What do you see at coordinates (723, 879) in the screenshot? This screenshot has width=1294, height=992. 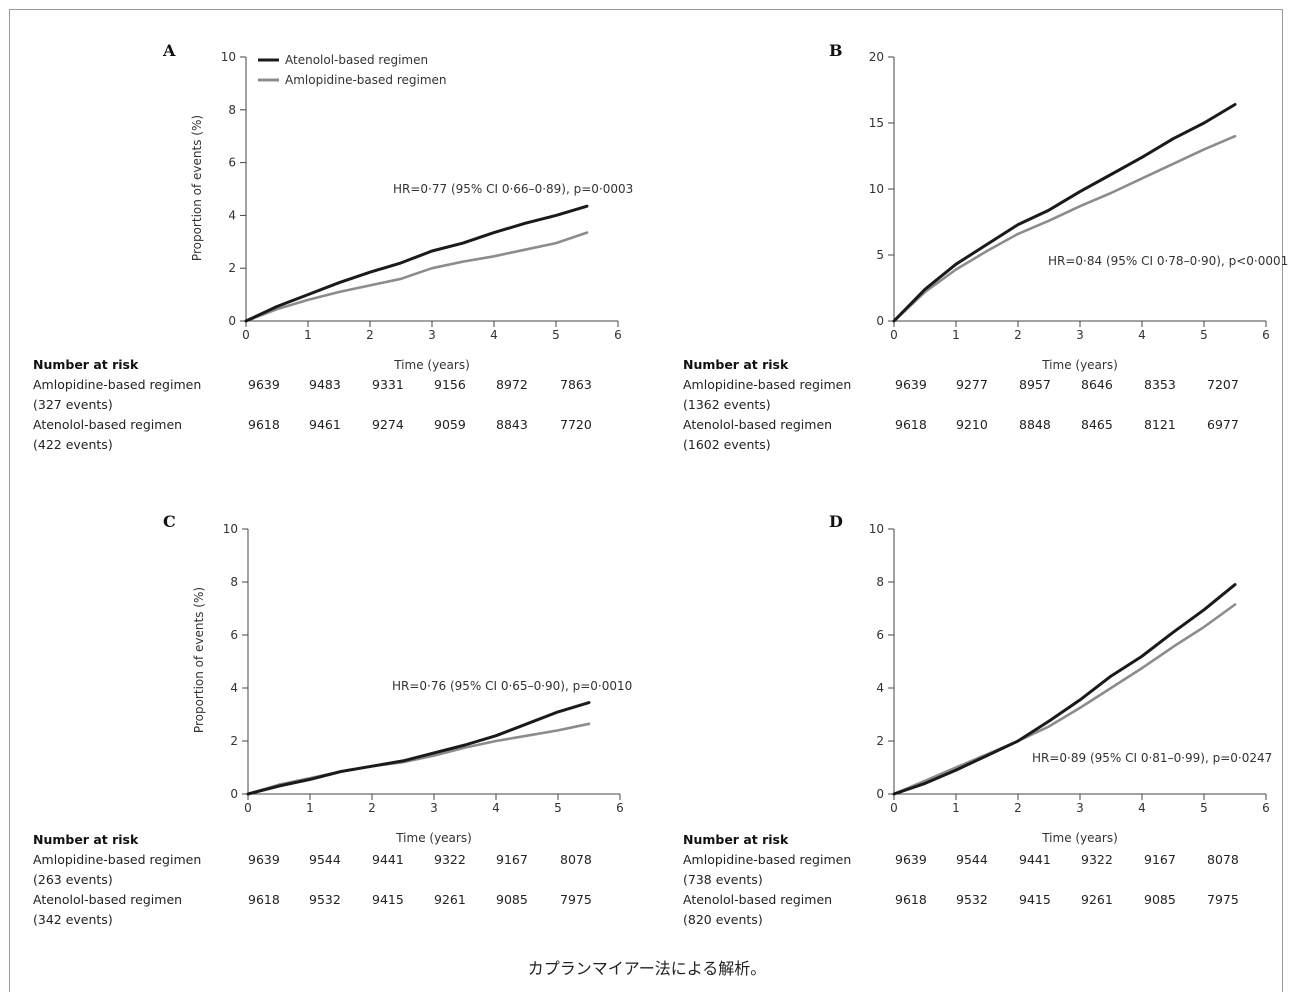 I see `risk-row-events: (738 events)` at bounding box center [723, 879].